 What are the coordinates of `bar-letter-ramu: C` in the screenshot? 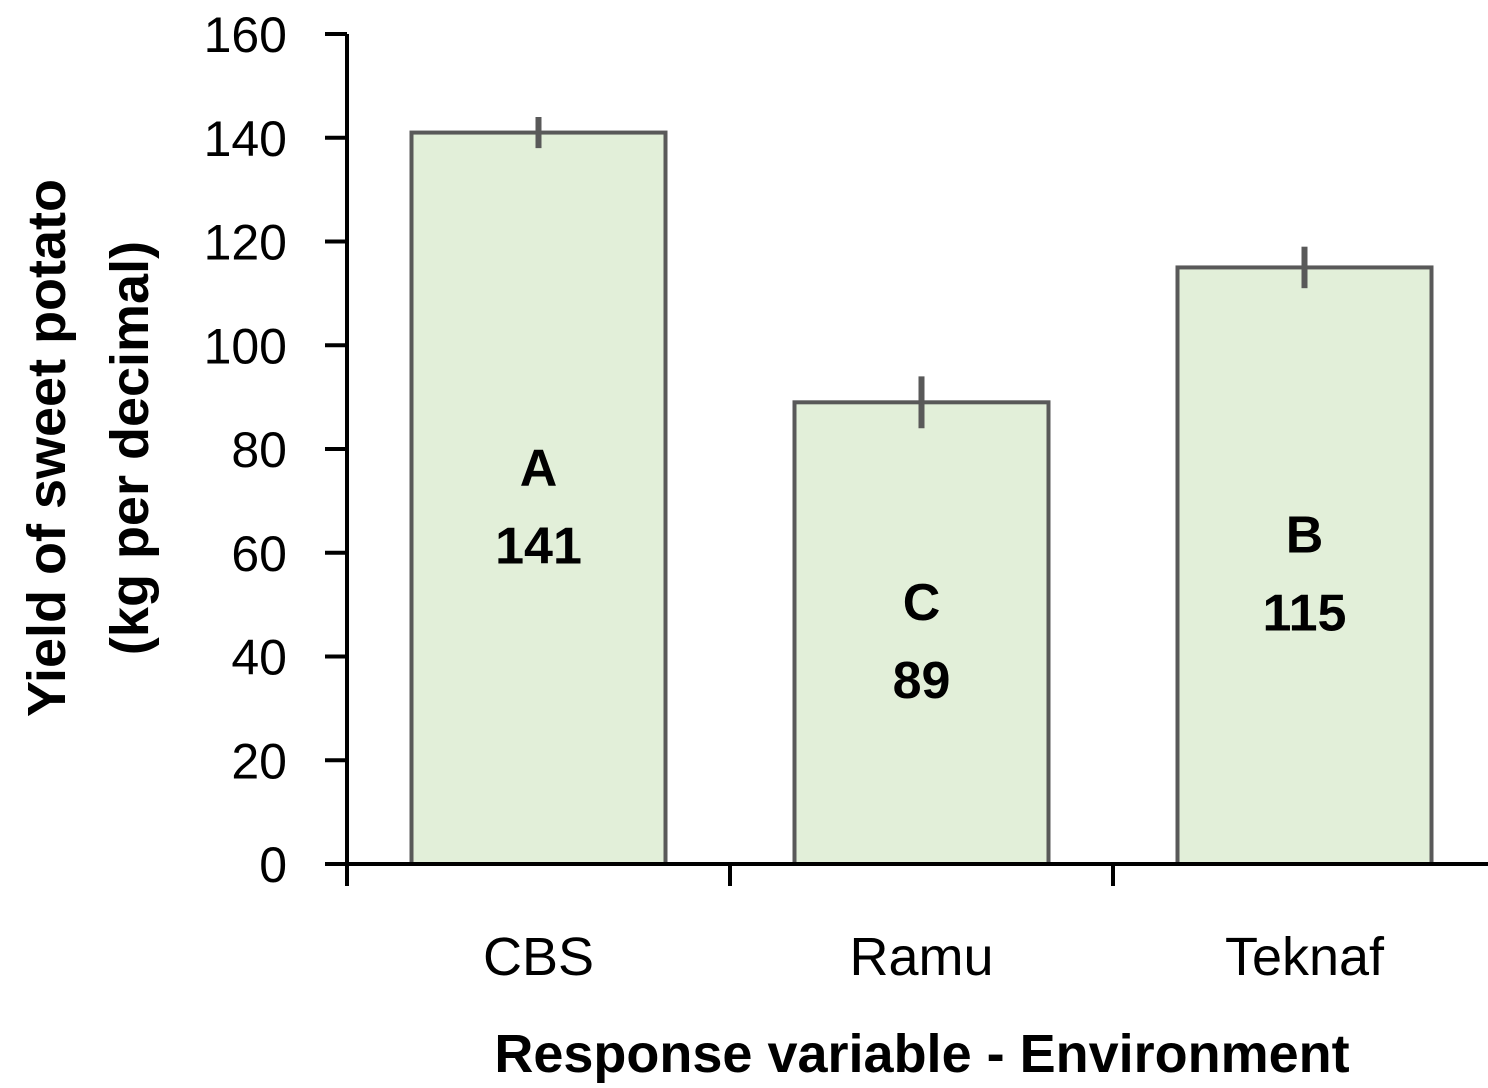 It's located at (922, 603).